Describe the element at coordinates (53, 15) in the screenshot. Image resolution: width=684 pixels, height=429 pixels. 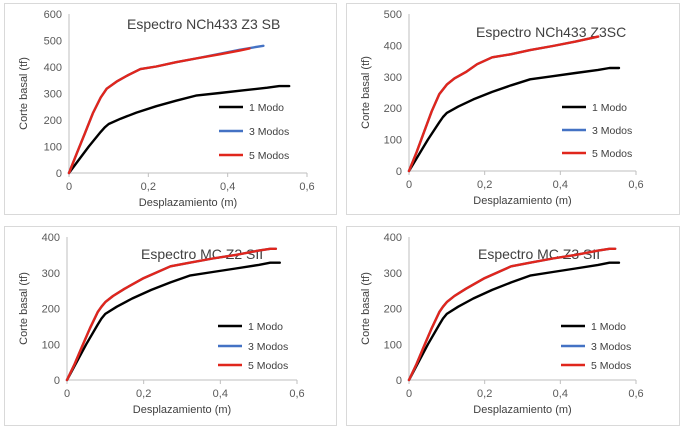
I see `y-tick-label: 600` at that location.